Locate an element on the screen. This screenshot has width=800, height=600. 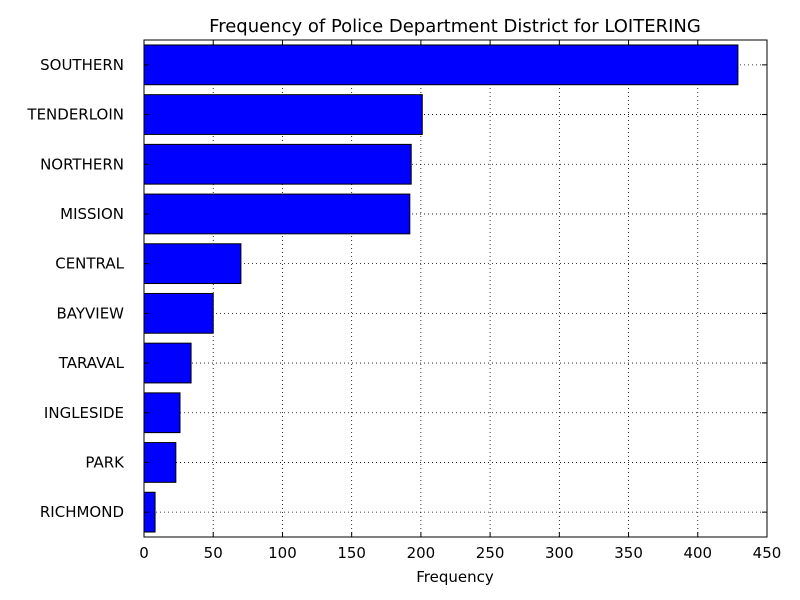
x-tick-label: 0 is located at coordinates (144, 553).